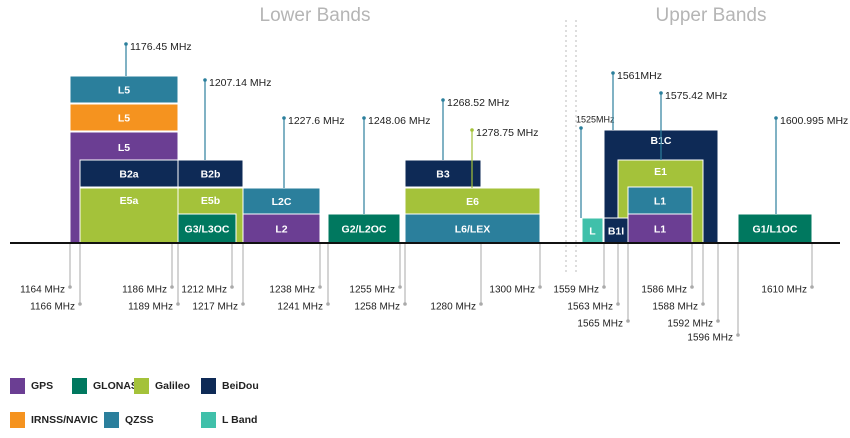 The width and height of the screenshot is (850, 438). Describe the element at coordinates (377, 307) in the screenshot. I see `edge-frequency: 1258 MHz` at that location.